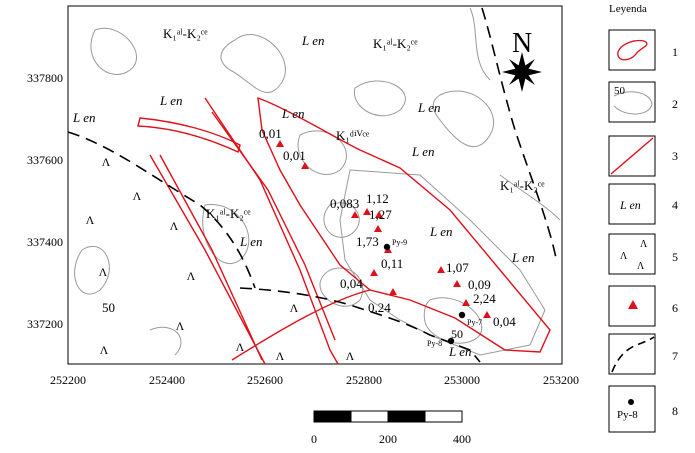  Describe the element at coordinates (294, 155) in the screenshot. I see `sample-value: 0,01` at that location.